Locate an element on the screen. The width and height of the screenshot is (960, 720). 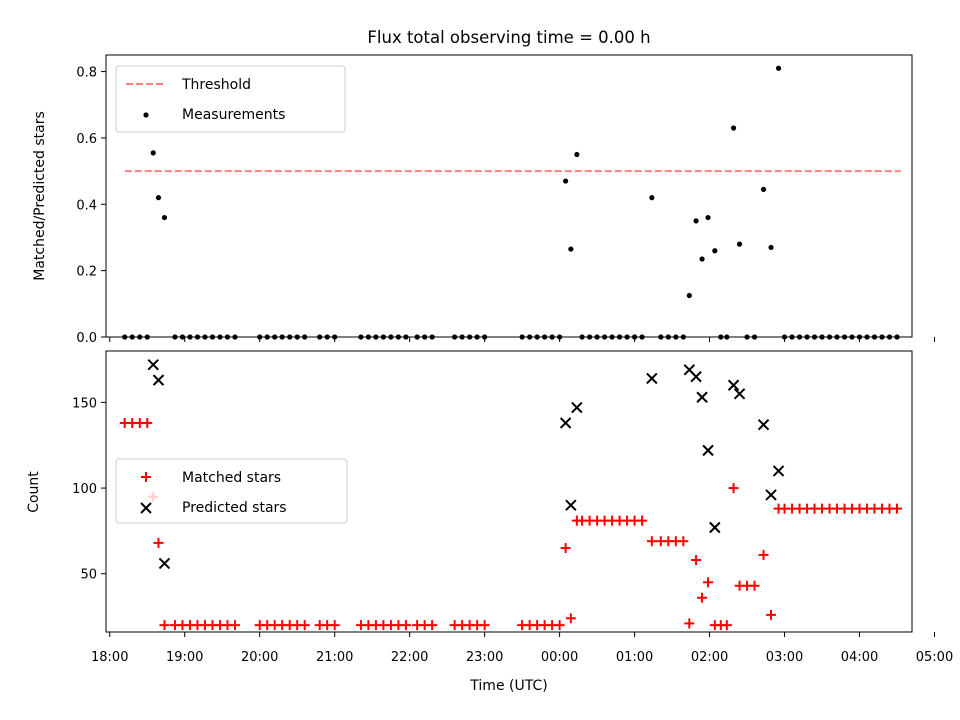
top-y-tick-label: 0.2 is located at coordinates (86, 272).